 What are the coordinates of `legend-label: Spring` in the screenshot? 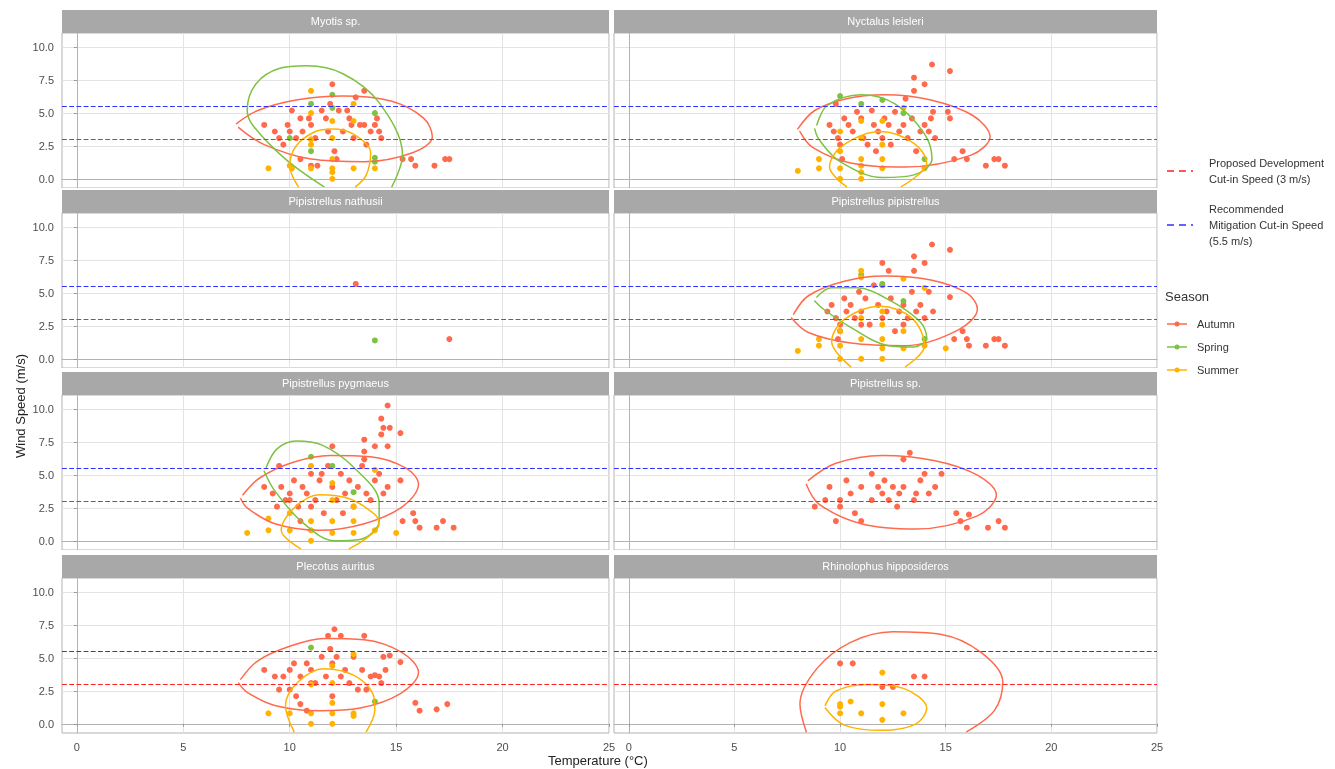 It's located at (1213, 346).